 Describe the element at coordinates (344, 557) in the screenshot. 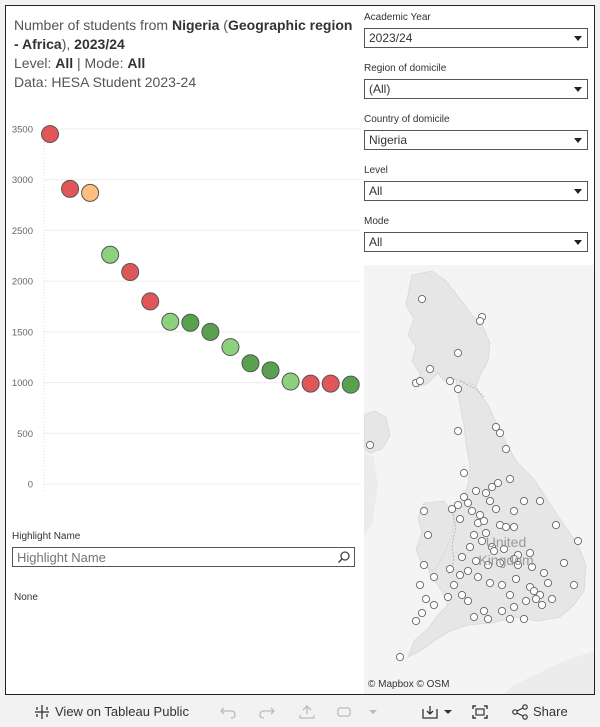

I see `search-icon` at that location.